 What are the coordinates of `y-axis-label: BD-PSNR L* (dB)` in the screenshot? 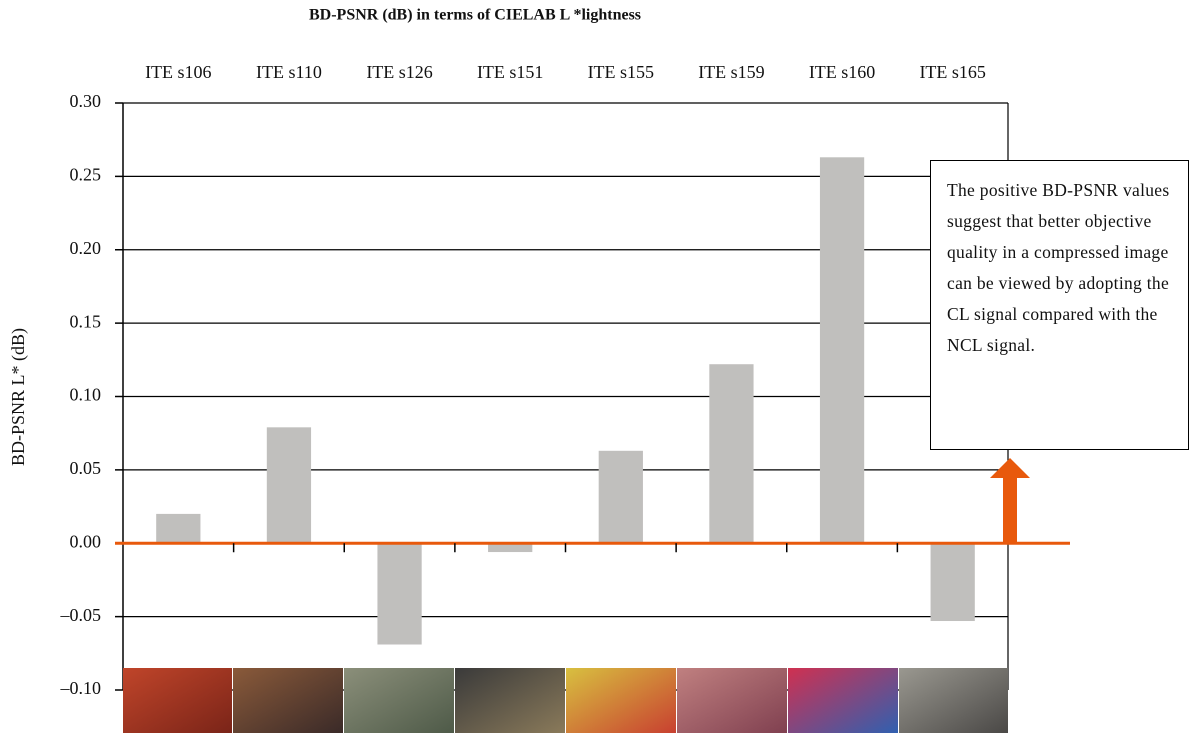 It's located at (18, 397).